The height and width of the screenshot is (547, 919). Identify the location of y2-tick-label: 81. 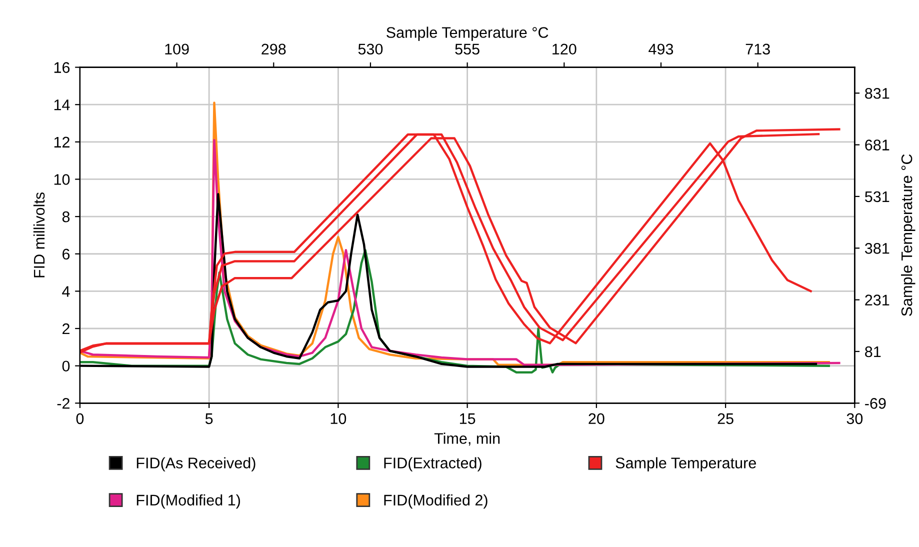
(873, 352).